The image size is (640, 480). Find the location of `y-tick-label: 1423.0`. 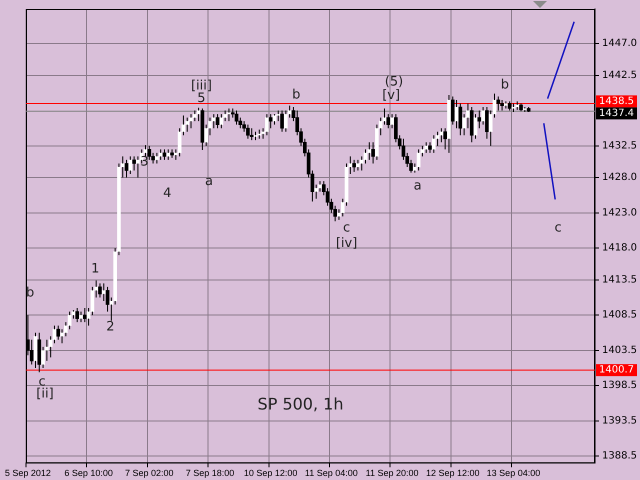

y-tick-label: 1423.0 is located at coordinates (620, 212).